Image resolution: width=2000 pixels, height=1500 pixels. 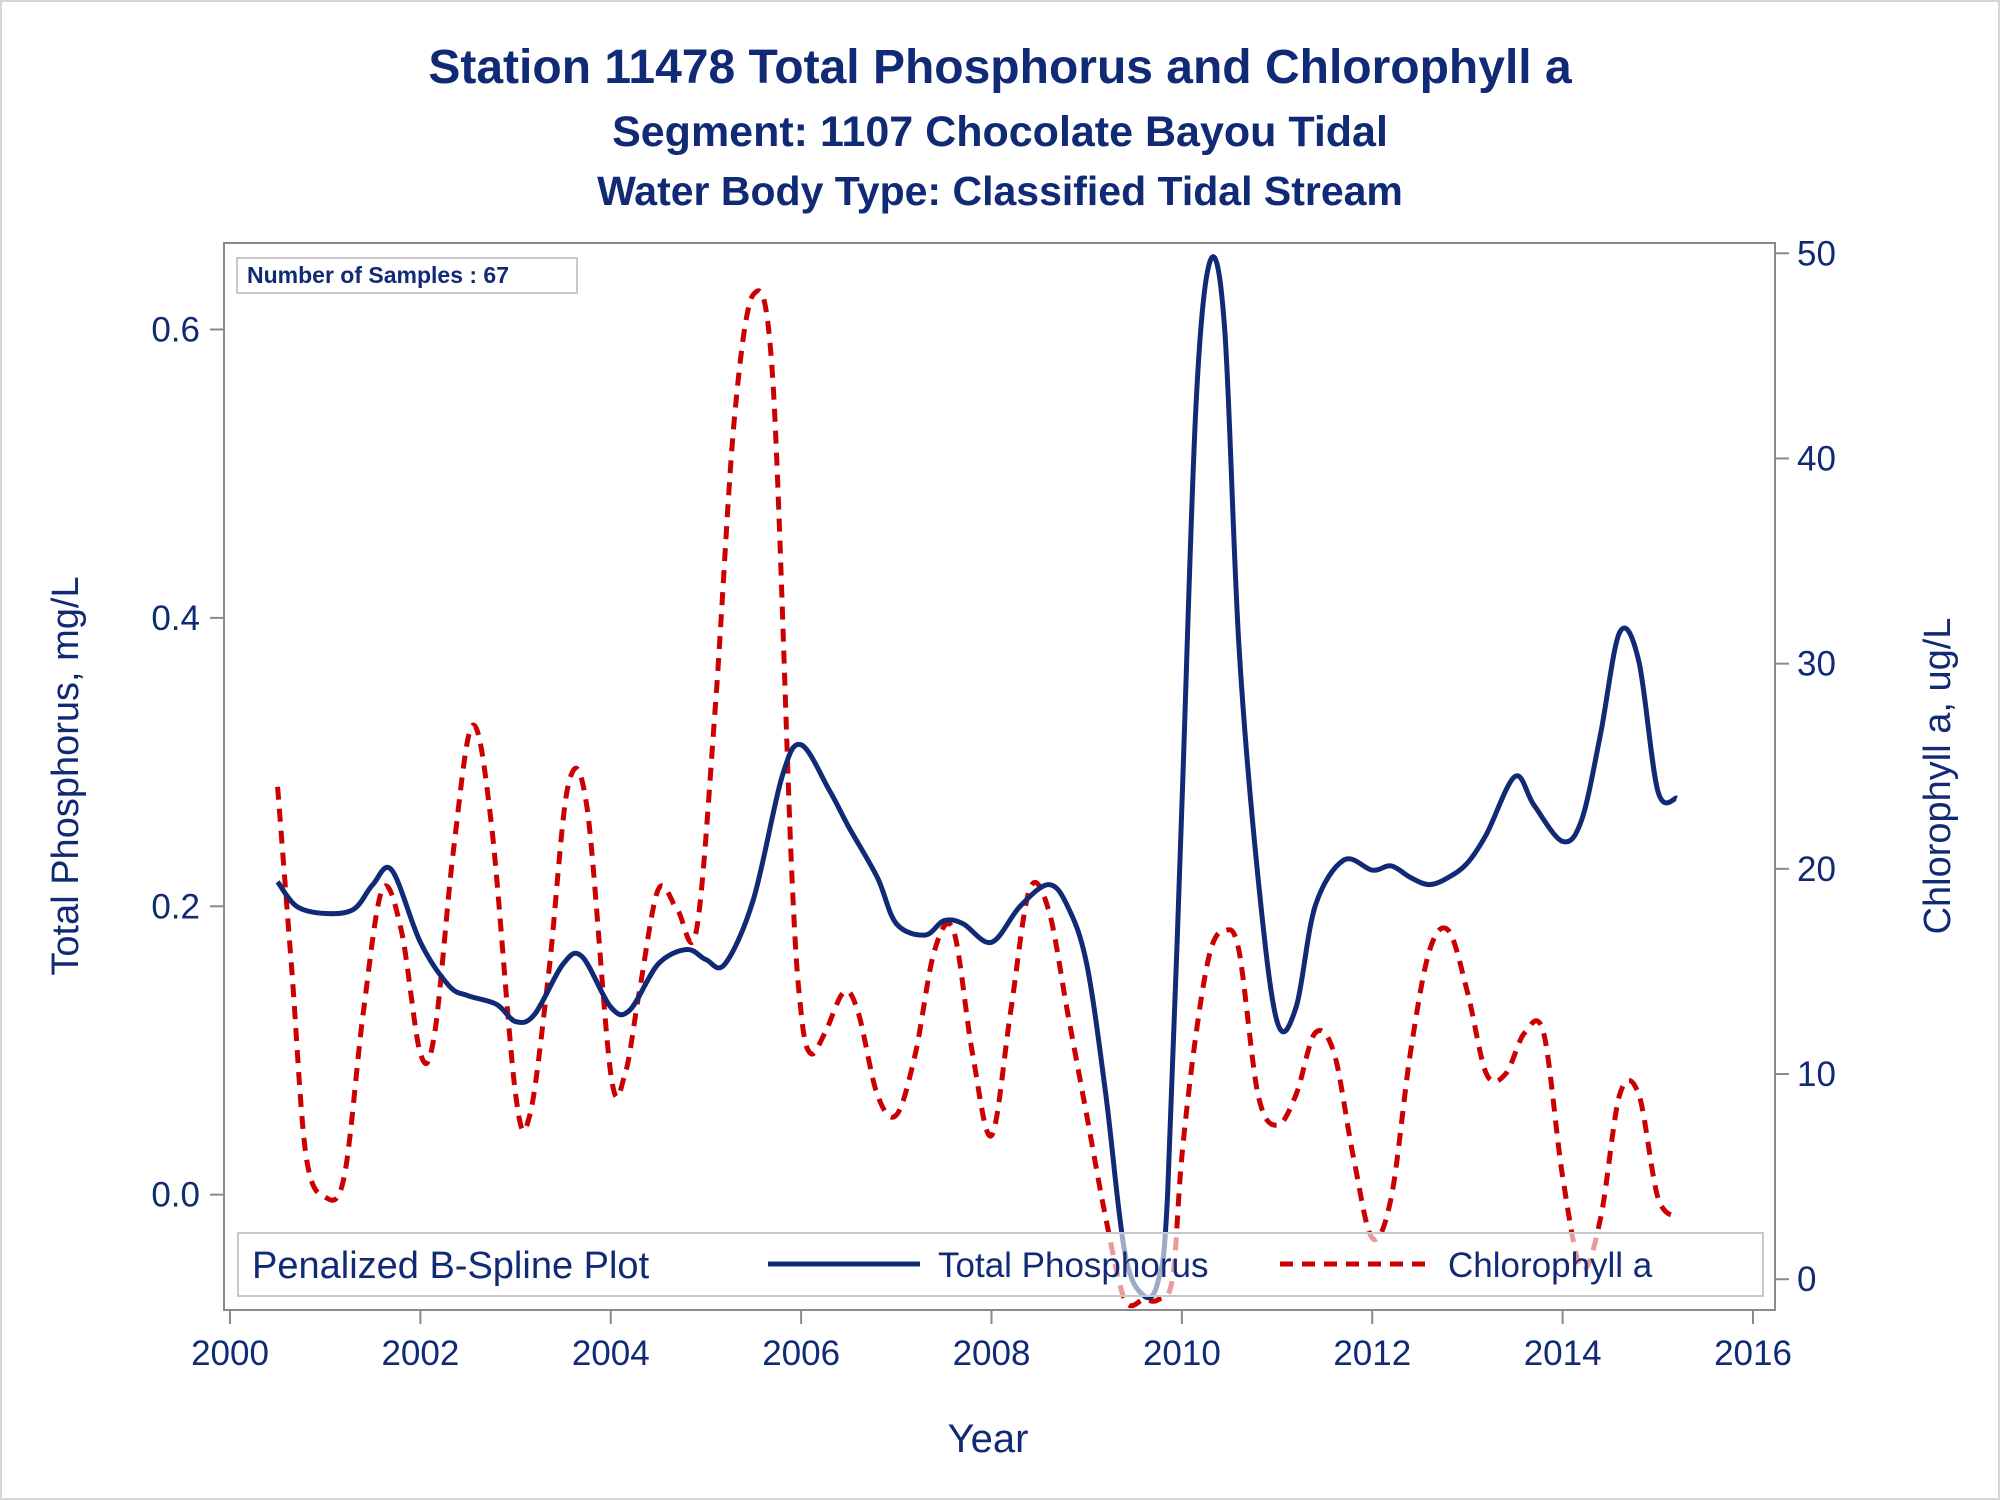 What do you see at coordinates (1938, 776) in the screenshot?
I see `y-axis-right-label: Chlorophyll a, ug/L` at bounding box center [1938, 776].